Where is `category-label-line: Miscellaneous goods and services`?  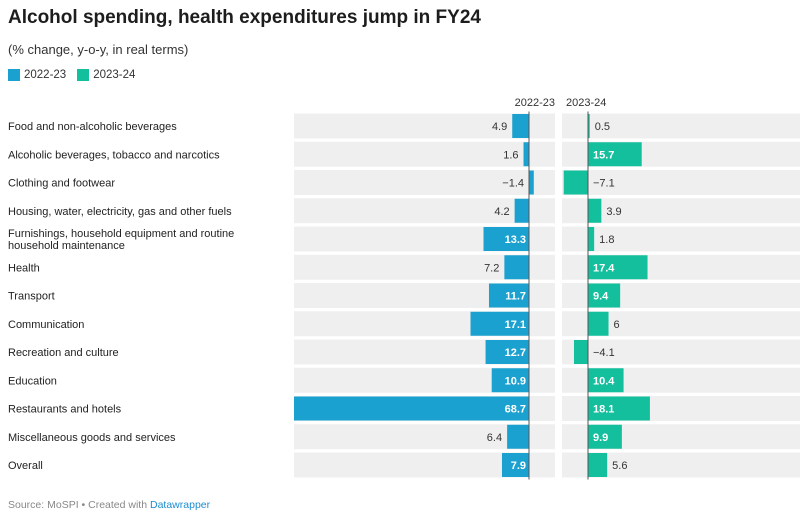
category-label-line: Miscellaneous goods and services is located at coordinates (92, 438).